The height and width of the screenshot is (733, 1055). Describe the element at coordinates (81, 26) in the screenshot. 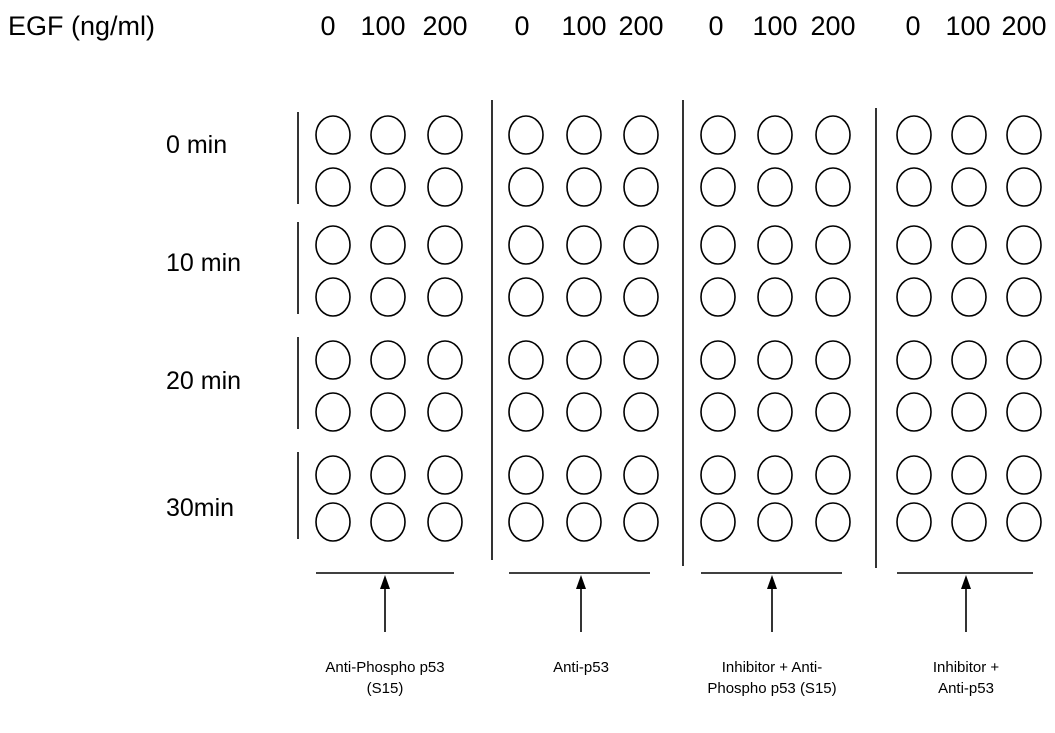

I see `egf-concentration-label: EGF (ng/ml)` at that location.